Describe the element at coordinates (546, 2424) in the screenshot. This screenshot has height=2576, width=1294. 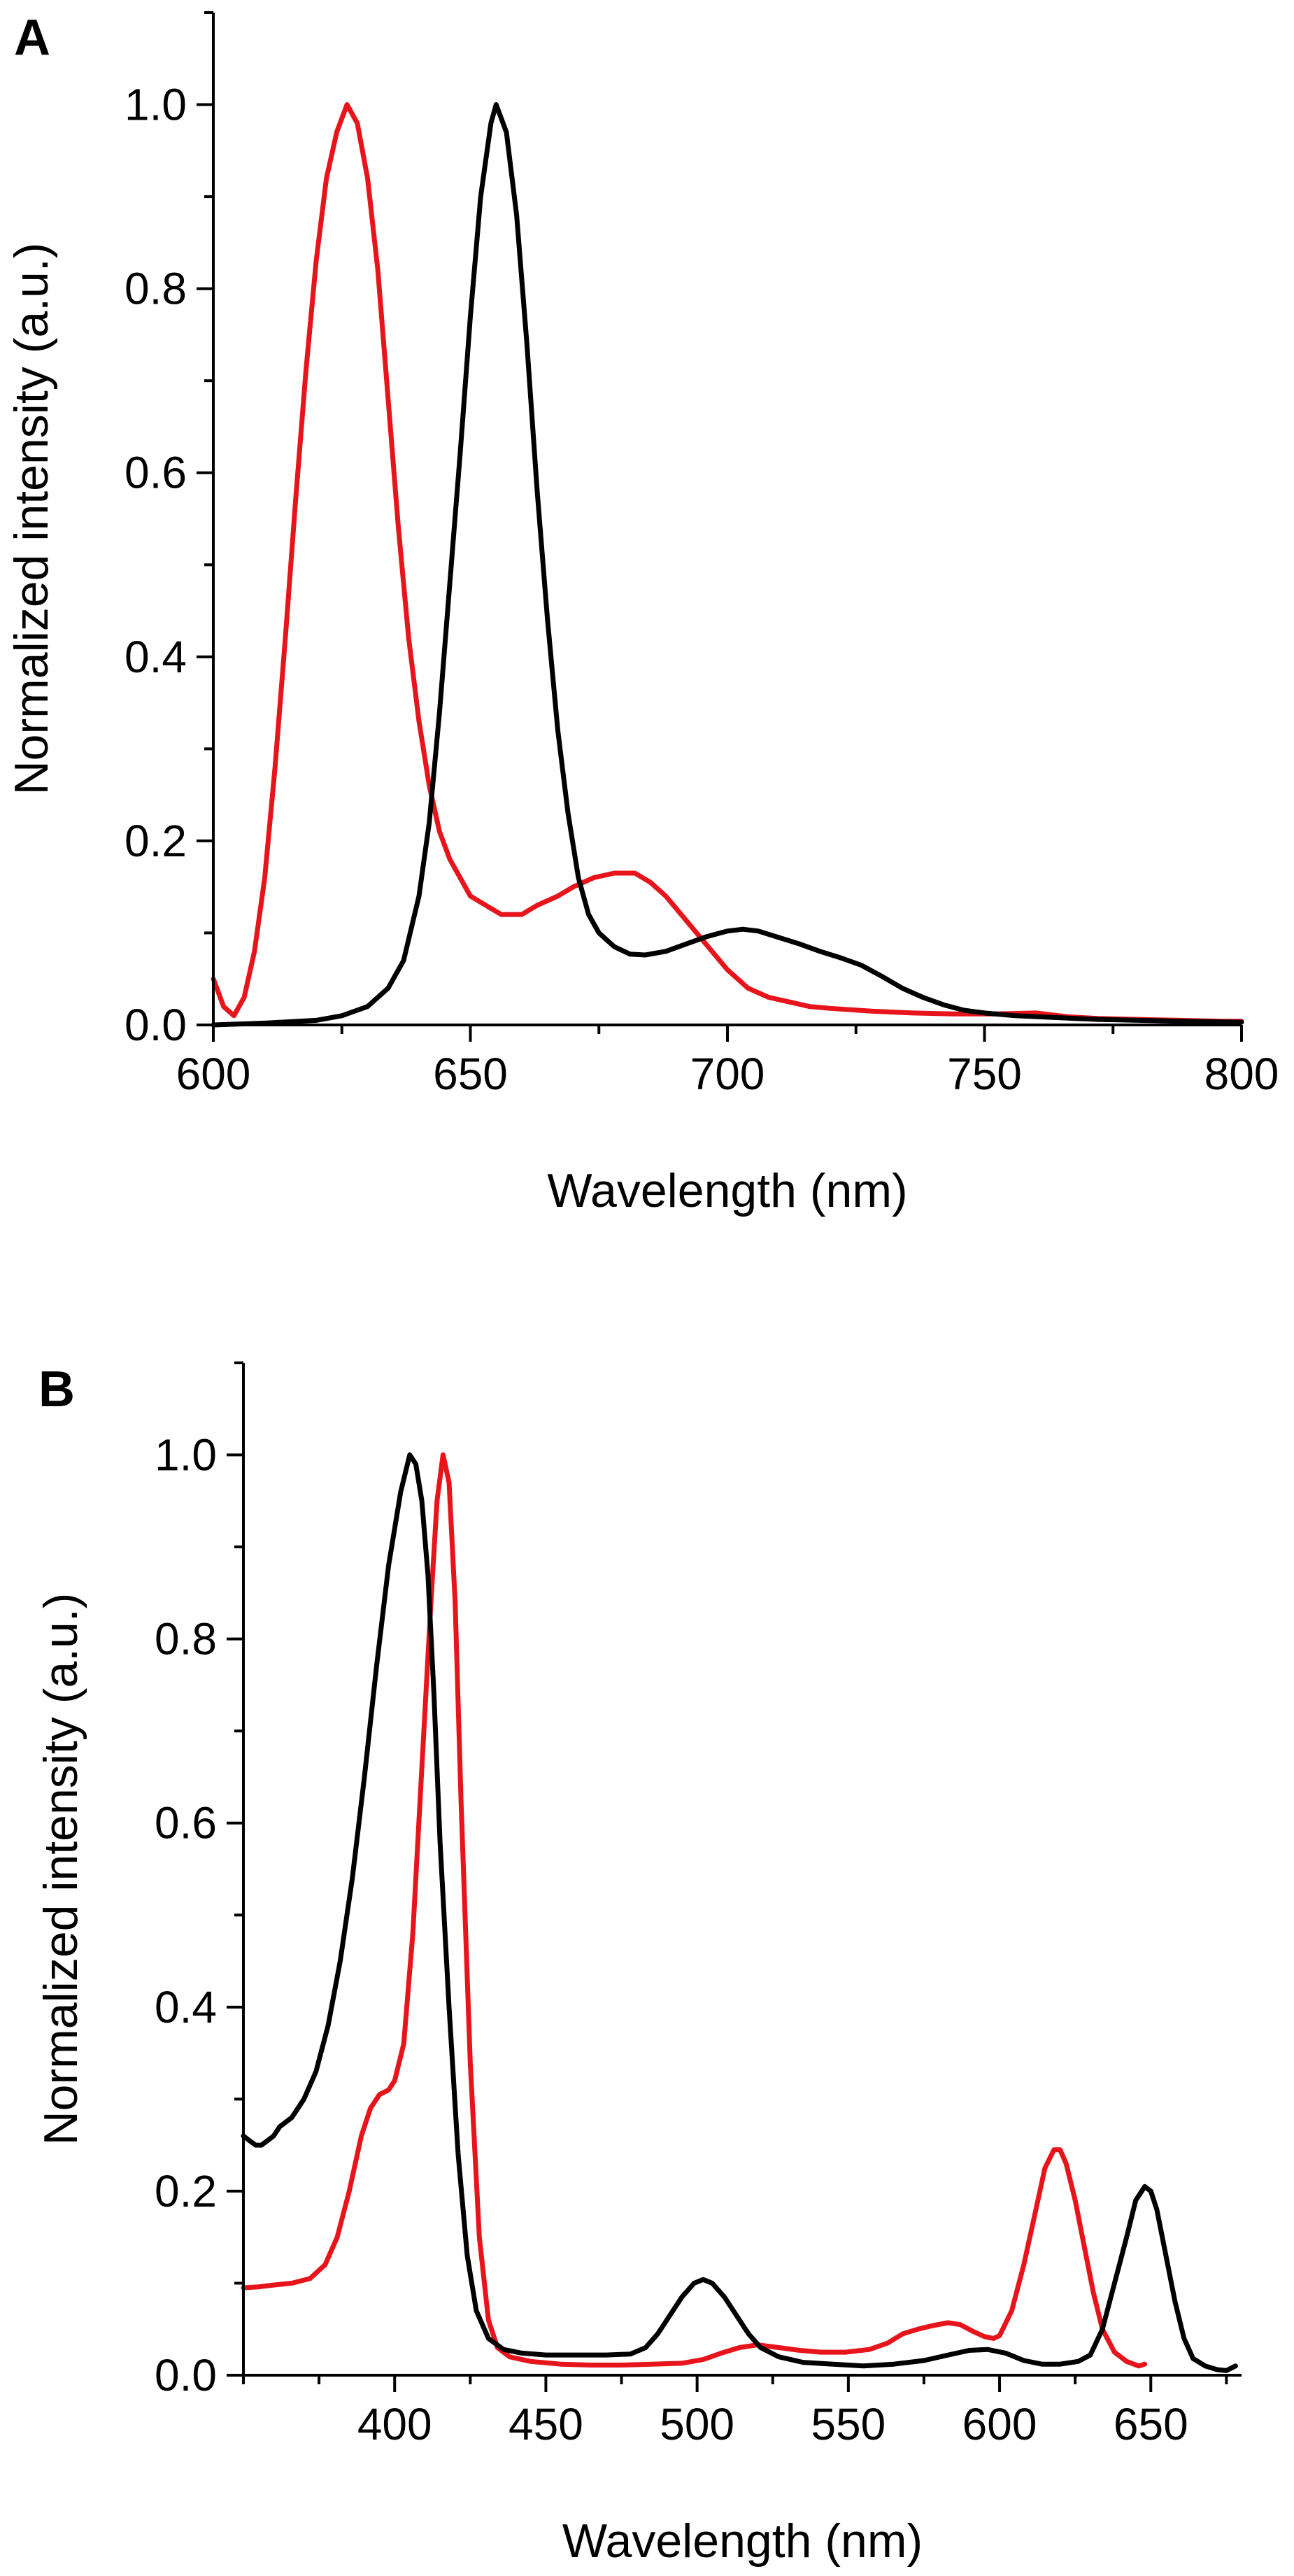
I see `x-tick-label: 450` at that location.